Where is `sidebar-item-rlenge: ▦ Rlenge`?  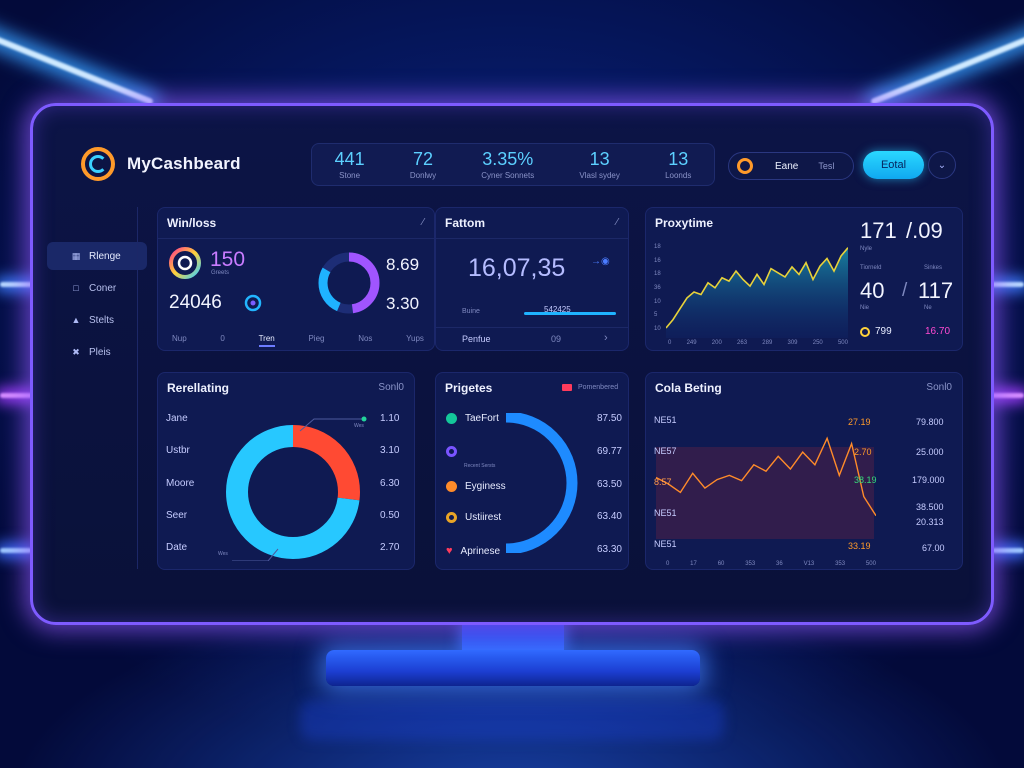 sidebar-item-rlenge: ▦ Rlenge is located at coordinates (97, 256).